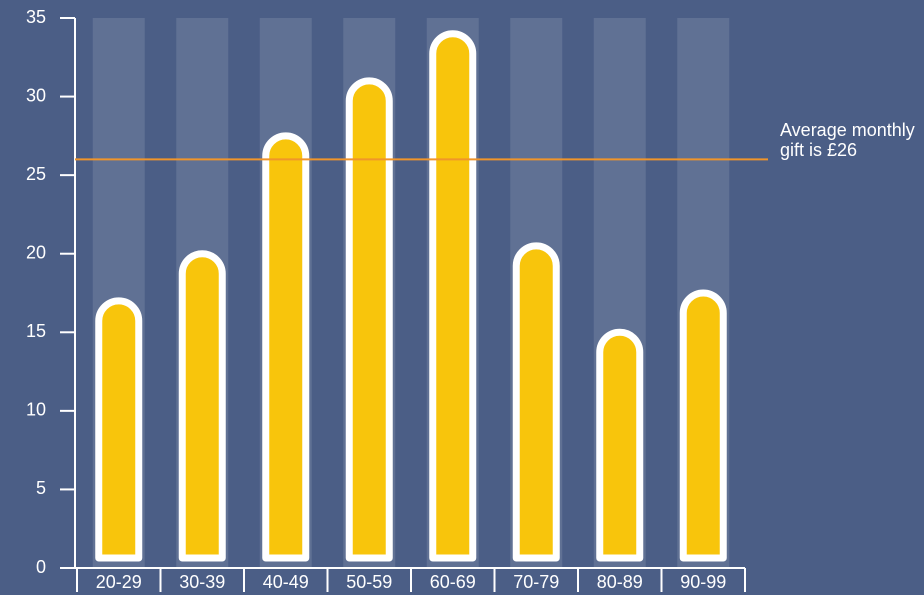 Image resolution: width=924 pixels, height=595 pixels. Describe the element at coordinates (847, 140) in the screenshot. I see `average-label: Average monthly gift is £26` at that location.